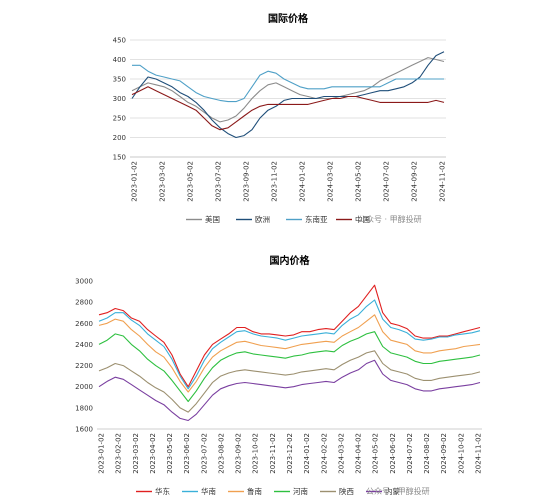  I want to click on legend-label: 华东, so click(162, 491).